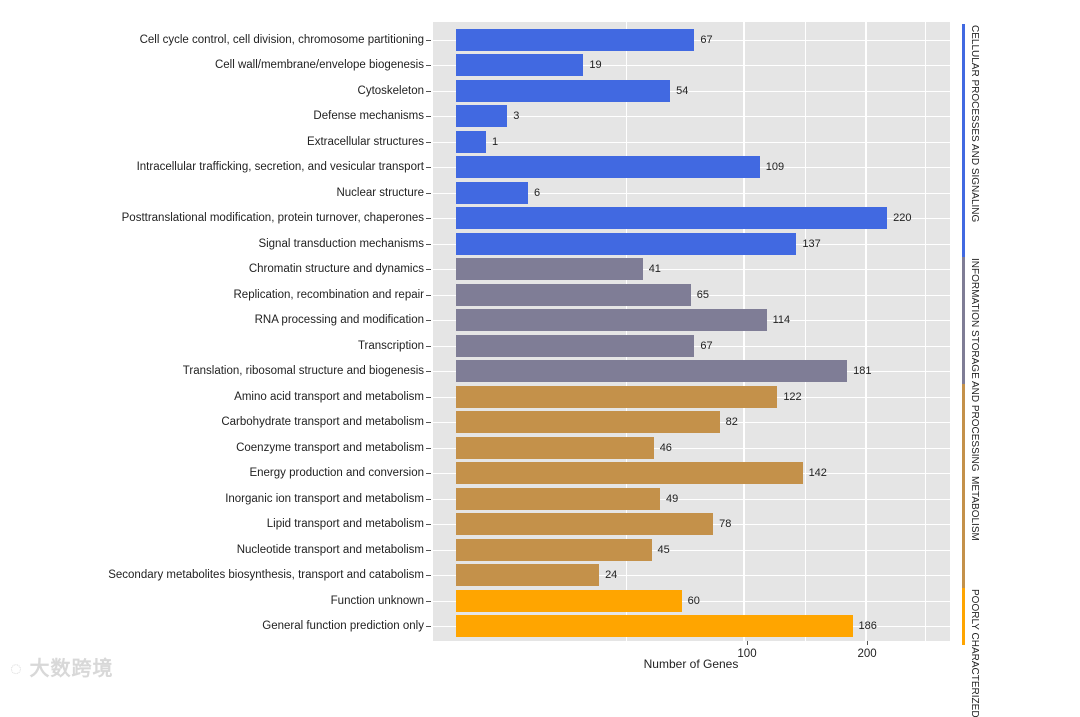 The width and height of the screenshot is (1080, 717). I want to click on value-label: 65, so click(703, 294).